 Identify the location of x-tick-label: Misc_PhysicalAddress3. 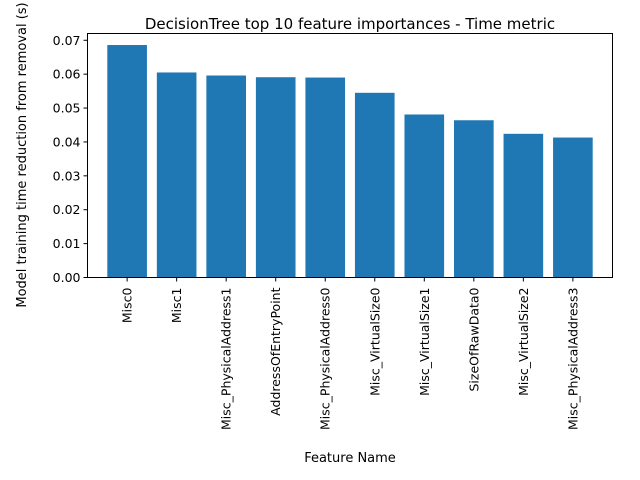
(572, 359).